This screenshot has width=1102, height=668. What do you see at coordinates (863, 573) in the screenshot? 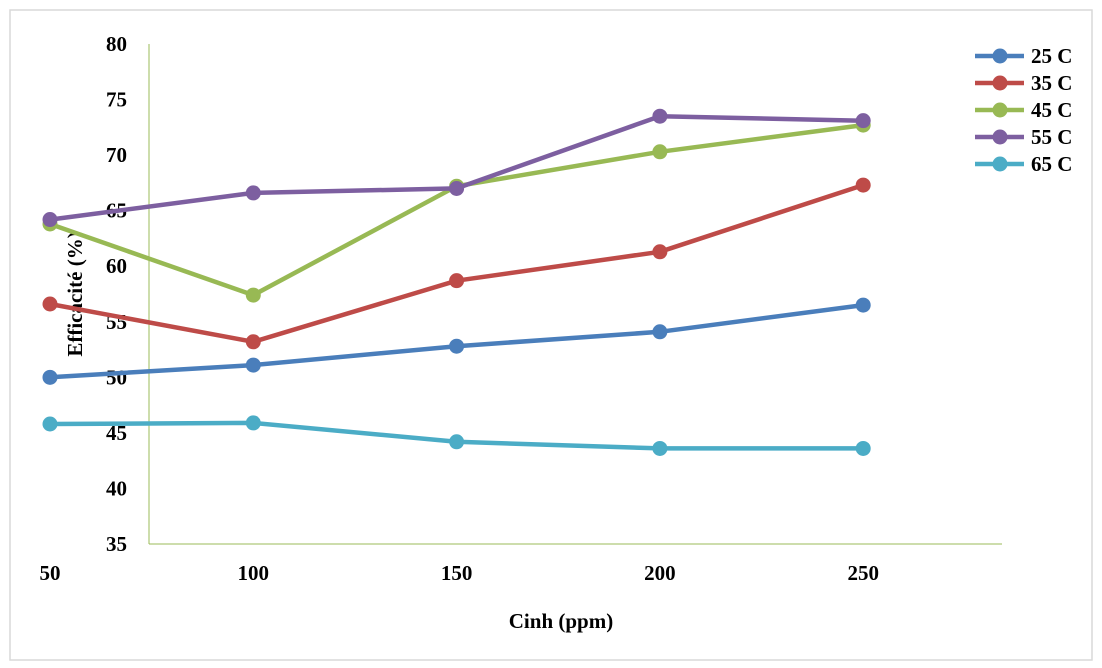
I see `x-tick-label: 250` at bounding box center [863, 573].